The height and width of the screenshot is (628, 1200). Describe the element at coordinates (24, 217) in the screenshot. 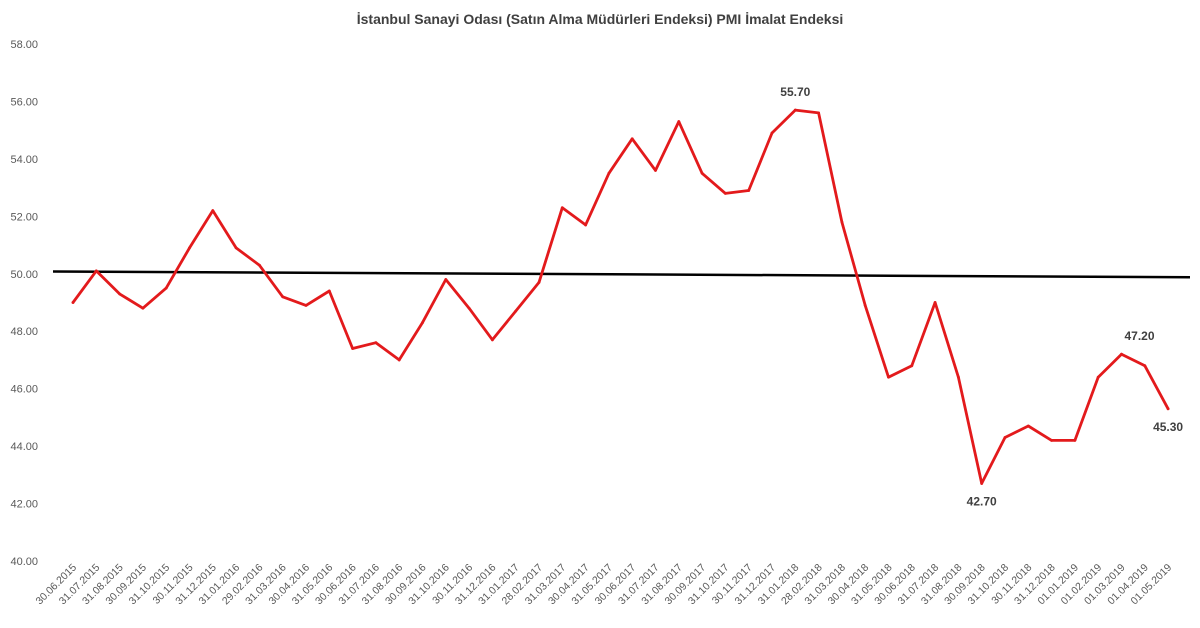

I see `y-tick-label: 52.00` at that location.